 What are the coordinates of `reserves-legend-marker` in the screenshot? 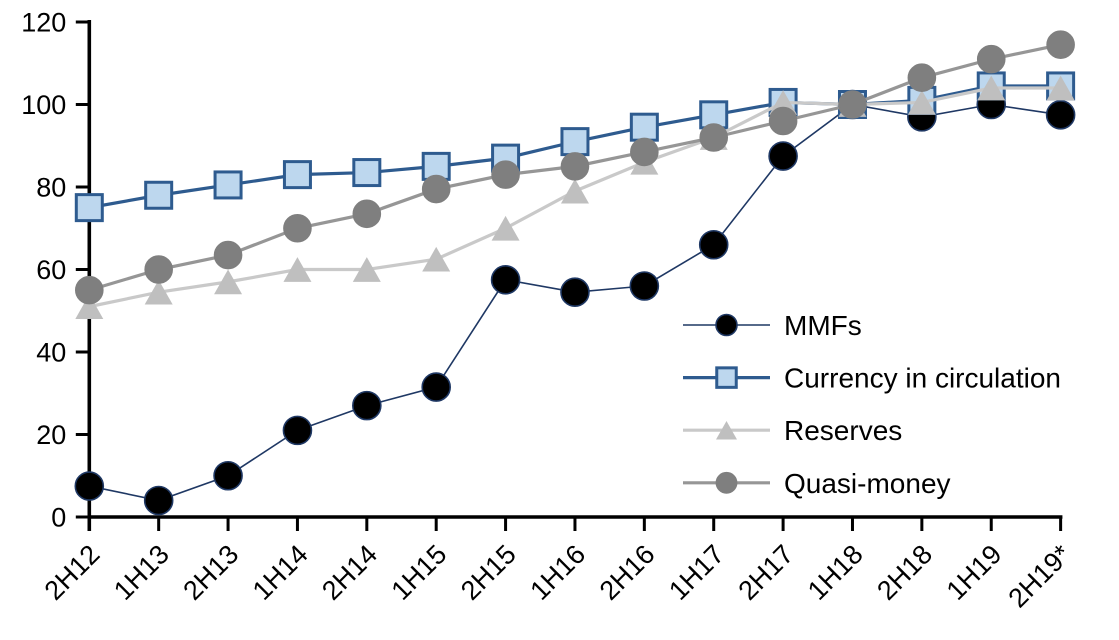 It's located at (726, 430).